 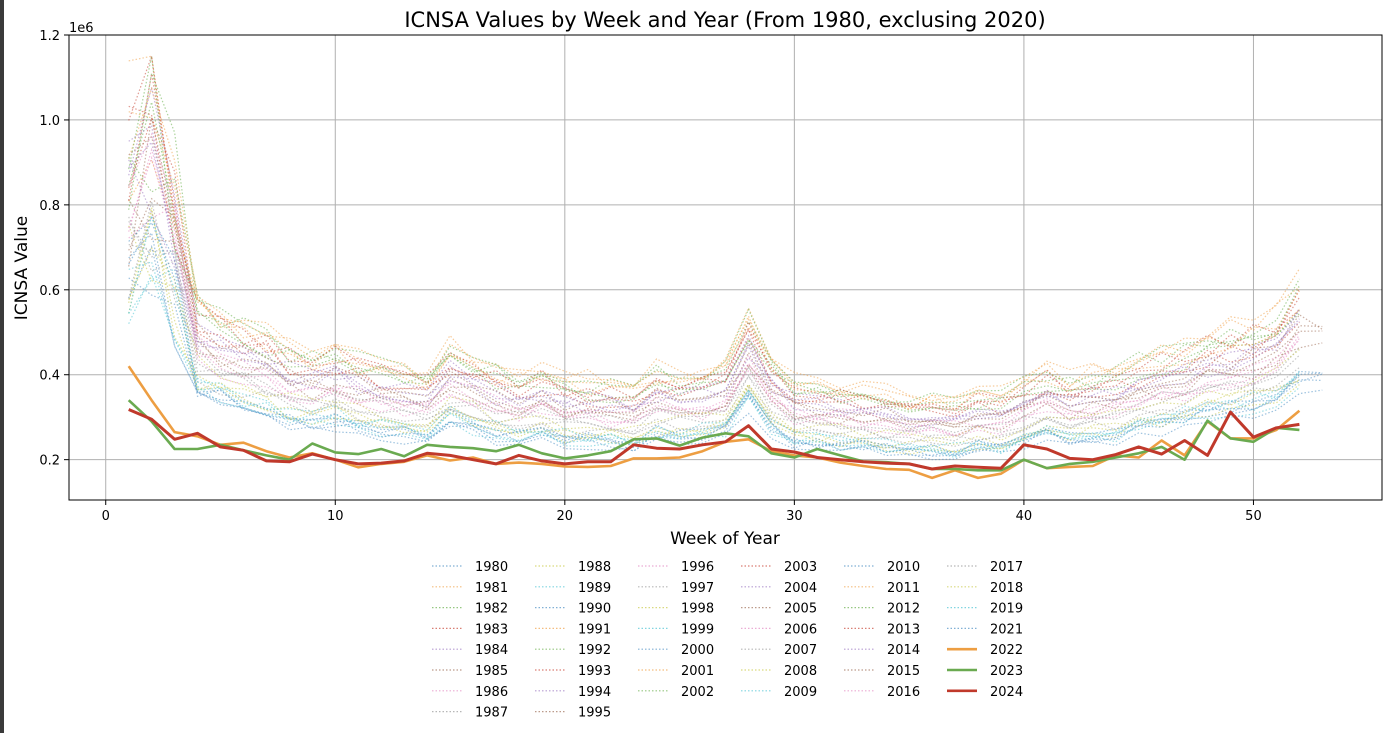 I want to click on legend-label-1990: 1990, so click(x=594, y=609).